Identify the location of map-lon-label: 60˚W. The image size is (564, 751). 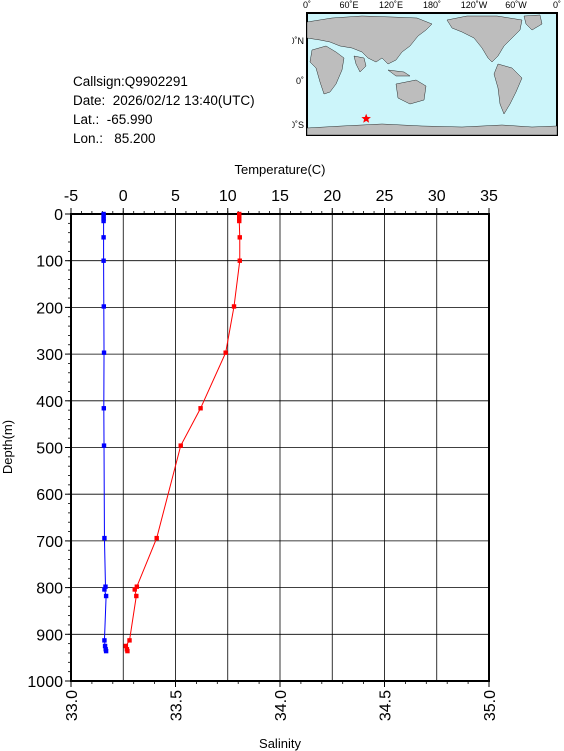
(516, 5).